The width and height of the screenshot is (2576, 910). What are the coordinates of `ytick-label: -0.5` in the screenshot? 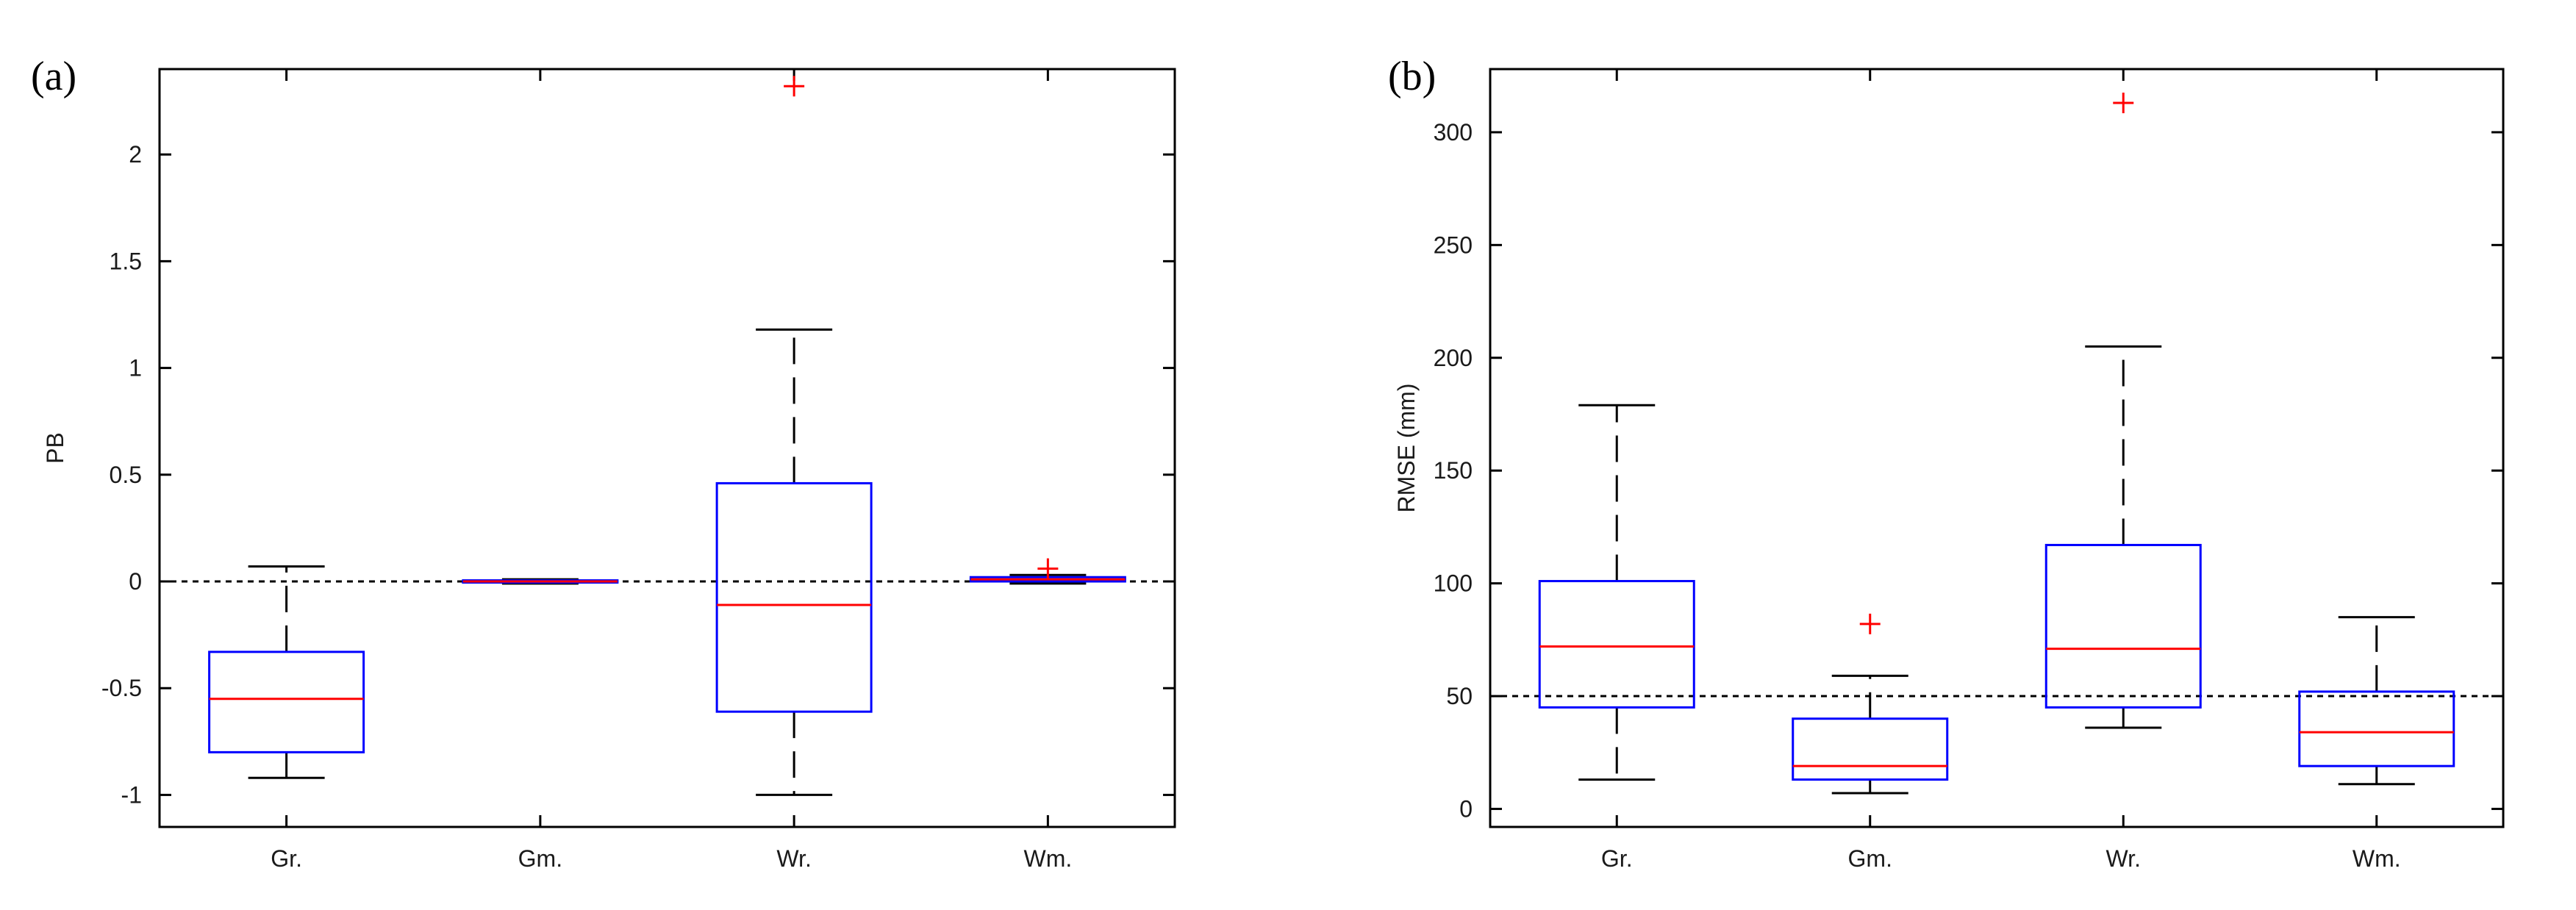 It's located at (122, 688).